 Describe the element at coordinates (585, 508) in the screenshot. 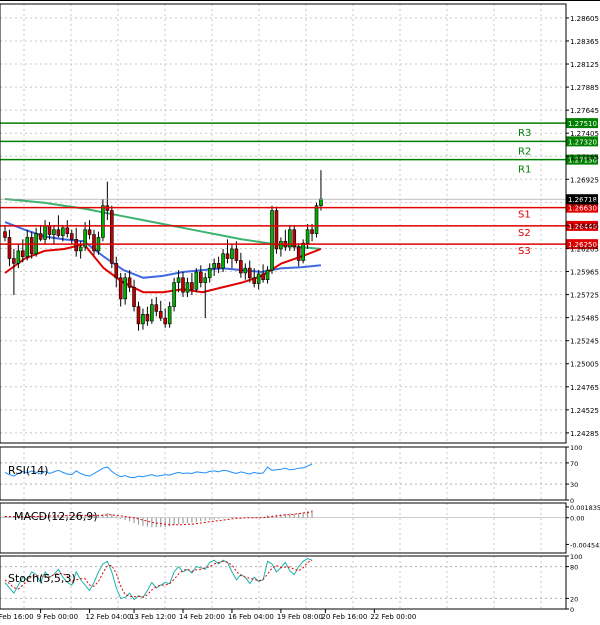

I see `panel-tick-label: 0.001835` at that location.